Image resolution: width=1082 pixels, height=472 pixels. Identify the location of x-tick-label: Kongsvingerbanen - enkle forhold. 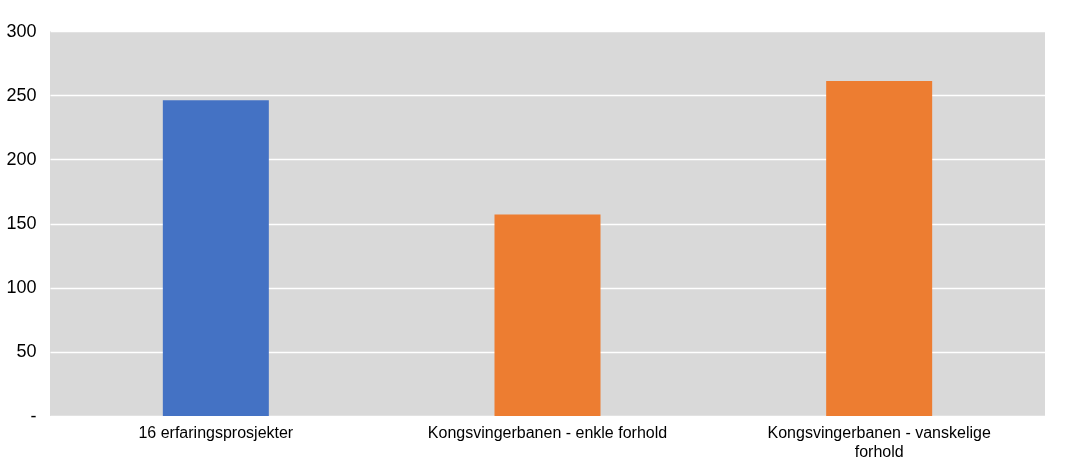
(547, 432).